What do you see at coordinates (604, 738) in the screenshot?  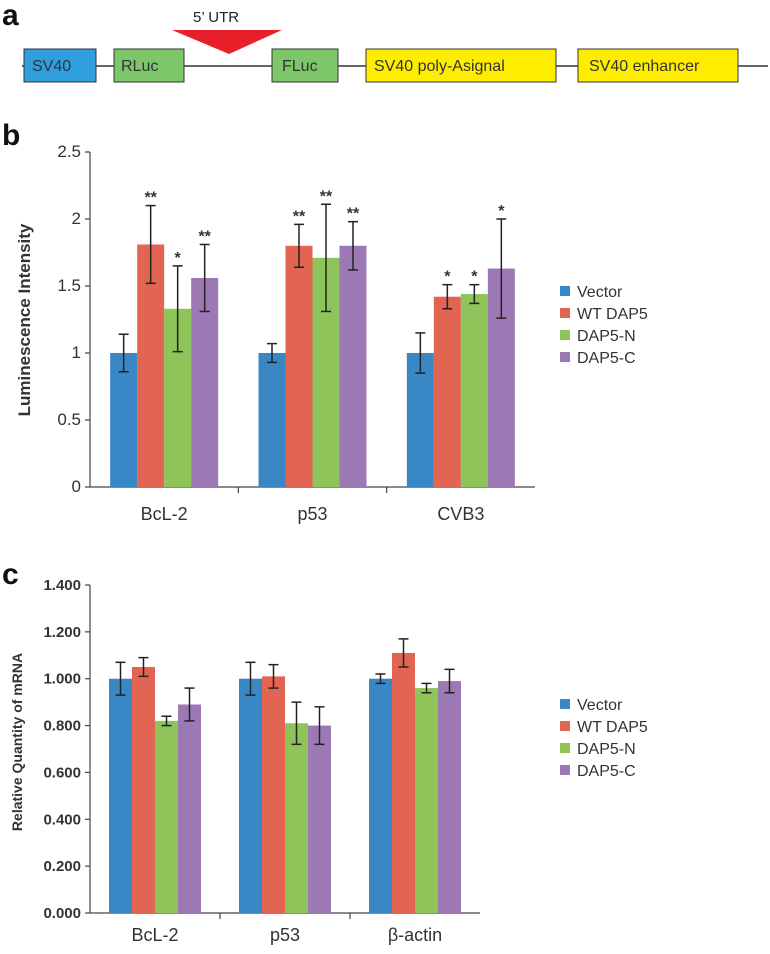 I see `chart-c-legend: Vector WT DAP5 DAP5-N DAP5-C` at bounding box center [604, 738].